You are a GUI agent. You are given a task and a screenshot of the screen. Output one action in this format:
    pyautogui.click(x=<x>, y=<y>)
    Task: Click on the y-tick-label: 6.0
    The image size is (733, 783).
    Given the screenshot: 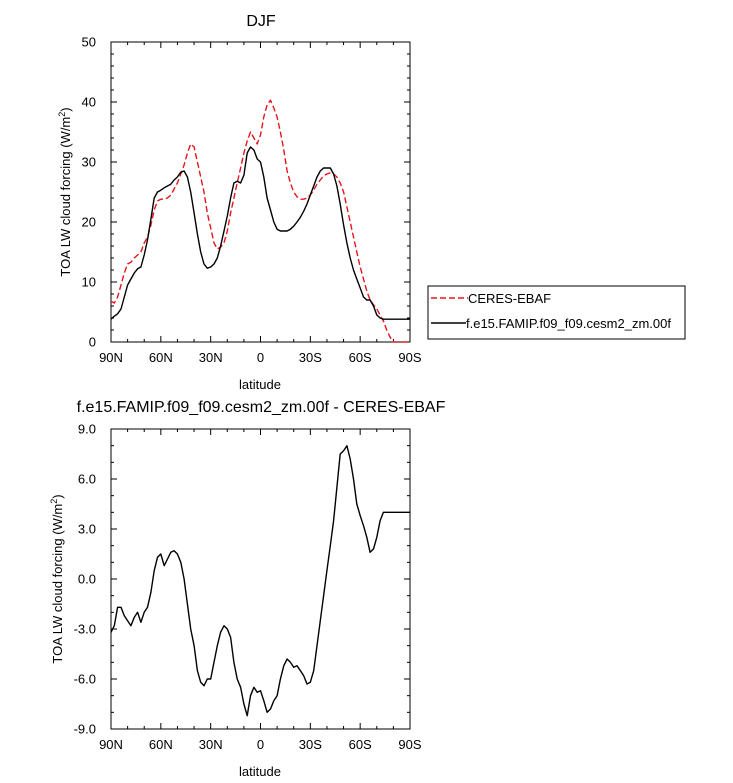 What is the action you would take?
    pyautogui.click(x=87, y=479)
    